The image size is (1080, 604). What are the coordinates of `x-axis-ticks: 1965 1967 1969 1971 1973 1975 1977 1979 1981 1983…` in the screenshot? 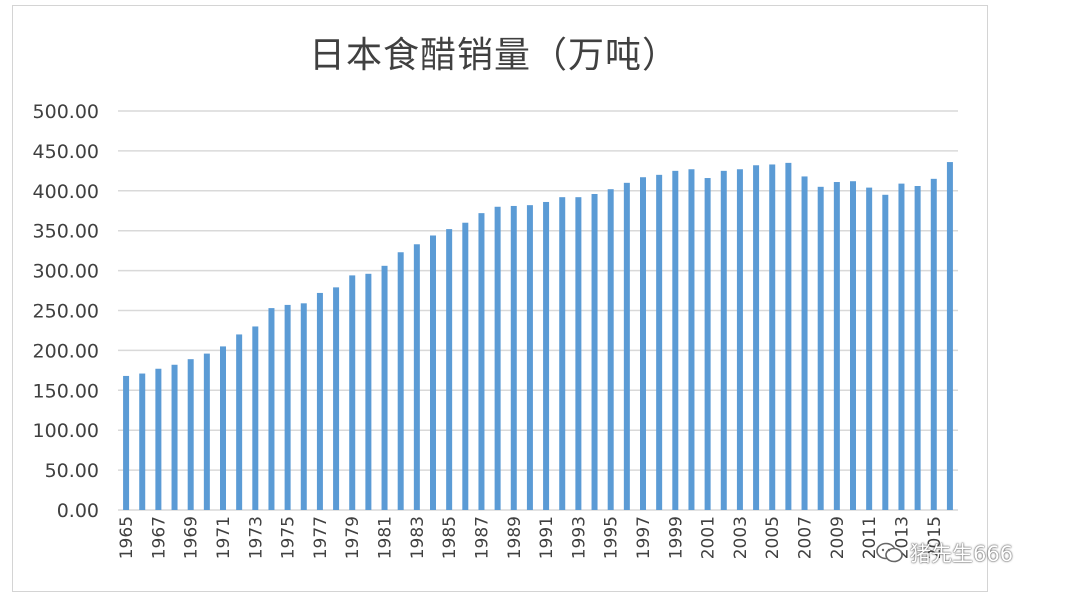 It's located at (531, 537).